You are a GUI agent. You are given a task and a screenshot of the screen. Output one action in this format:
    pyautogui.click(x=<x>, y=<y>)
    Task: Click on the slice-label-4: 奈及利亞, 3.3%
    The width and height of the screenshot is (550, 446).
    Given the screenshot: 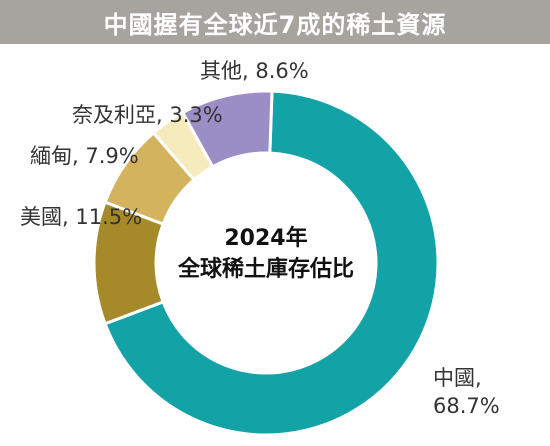 What is the action you would take?
    pyautogui.click(x=147, y=115)
    